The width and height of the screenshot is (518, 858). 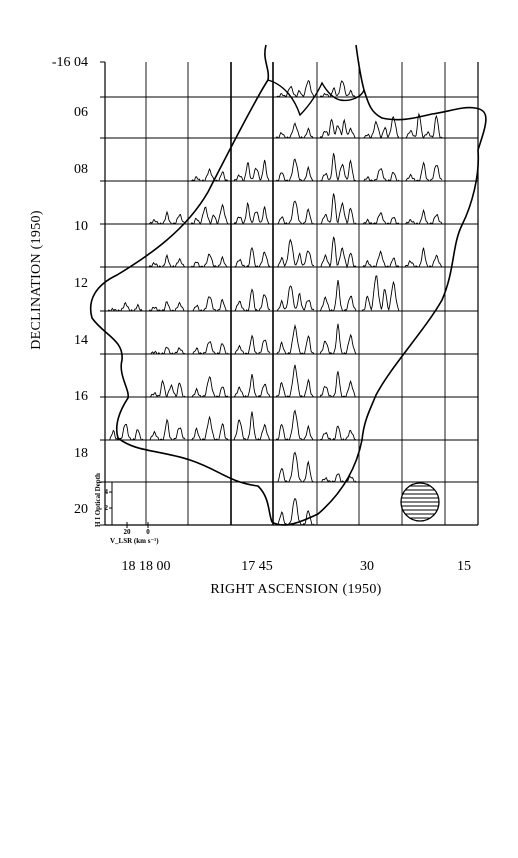 I want to click on beam-symbol, so click(x=420, y=502).